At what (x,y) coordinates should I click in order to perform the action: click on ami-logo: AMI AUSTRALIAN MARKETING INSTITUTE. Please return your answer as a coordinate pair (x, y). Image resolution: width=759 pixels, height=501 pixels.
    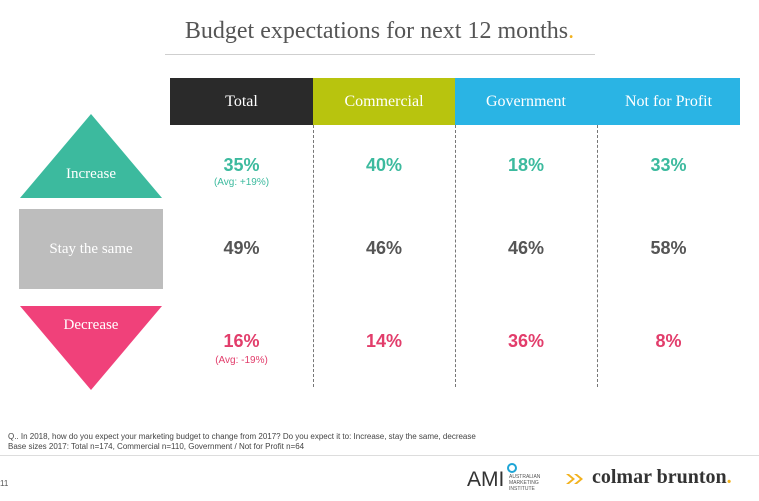
    Looking at the image, I should click on (512, 478).